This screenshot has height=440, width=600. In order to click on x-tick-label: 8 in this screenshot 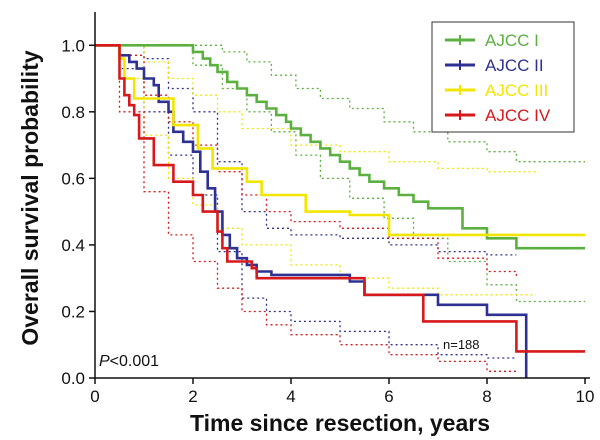, I will do `click(486, 396)`.